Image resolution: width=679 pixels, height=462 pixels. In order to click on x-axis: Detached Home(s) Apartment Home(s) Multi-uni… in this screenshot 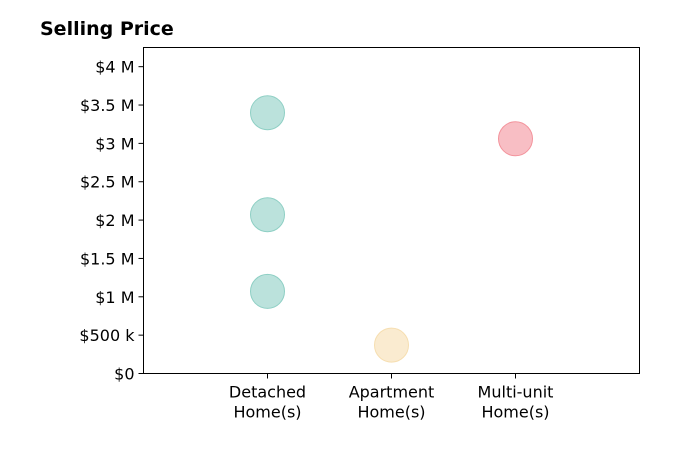, I will do `click(391, 397)`.